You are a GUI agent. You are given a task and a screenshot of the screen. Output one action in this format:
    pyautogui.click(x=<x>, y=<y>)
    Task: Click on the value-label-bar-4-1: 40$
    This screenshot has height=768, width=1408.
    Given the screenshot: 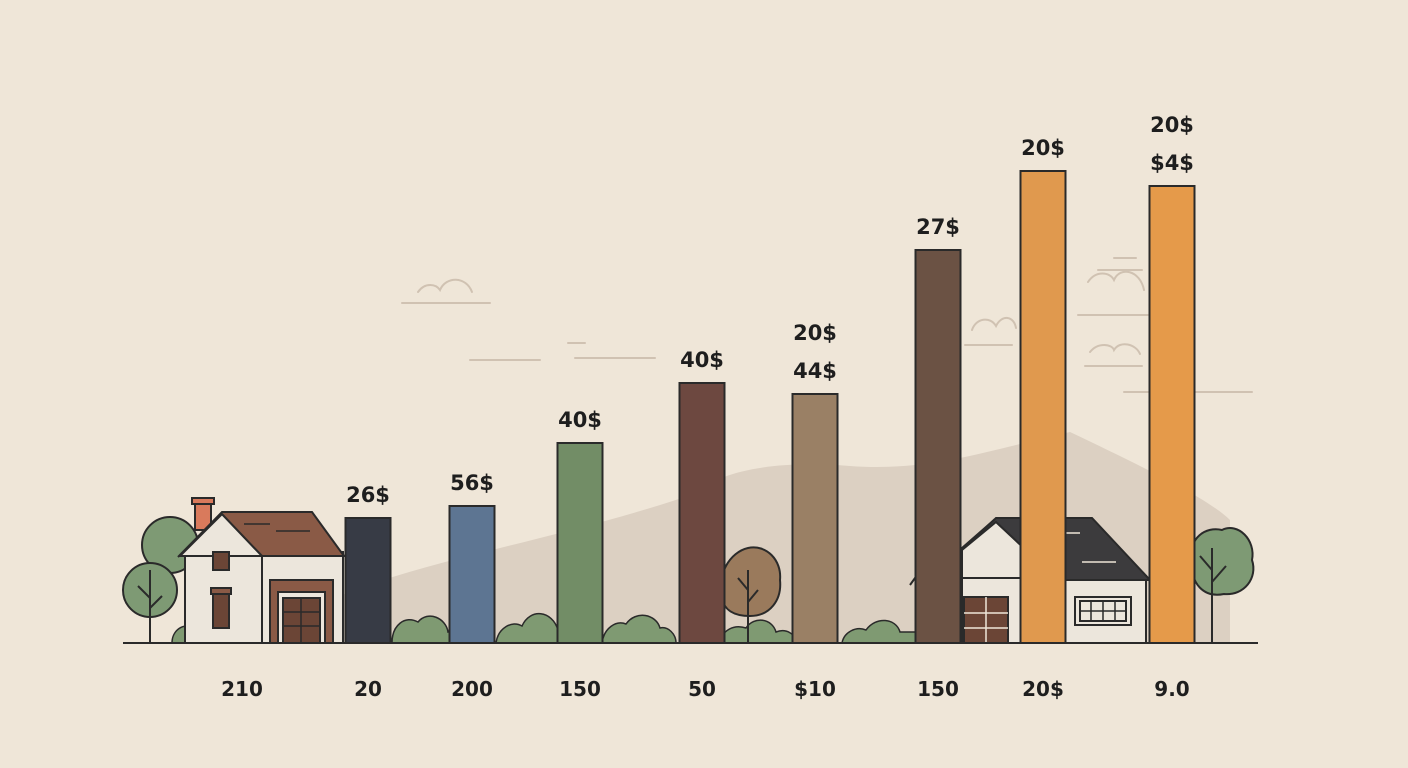 What is the action you would take?
    pyautogui.click(x=702, y=360)
    